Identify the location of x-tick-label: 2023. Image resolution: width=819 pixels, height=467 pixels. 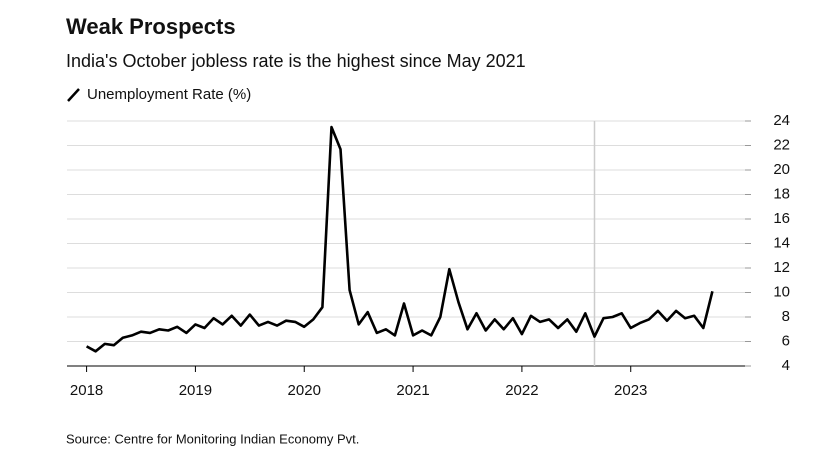
(630, 390).